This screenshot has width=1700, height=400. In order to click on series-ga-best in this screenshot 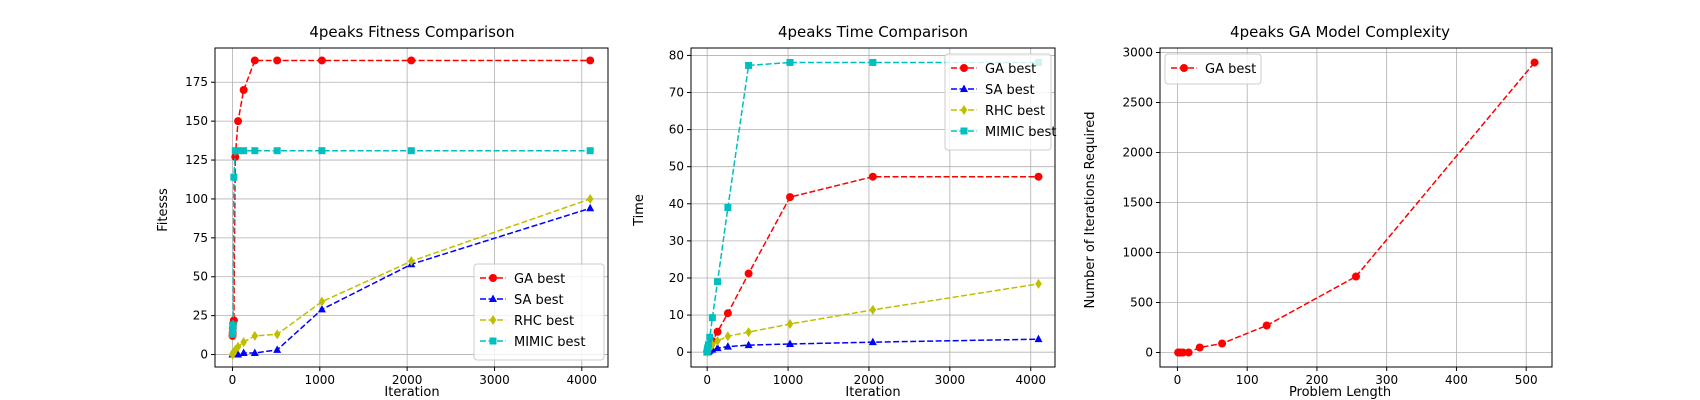, I will do `click(873, 264)`.